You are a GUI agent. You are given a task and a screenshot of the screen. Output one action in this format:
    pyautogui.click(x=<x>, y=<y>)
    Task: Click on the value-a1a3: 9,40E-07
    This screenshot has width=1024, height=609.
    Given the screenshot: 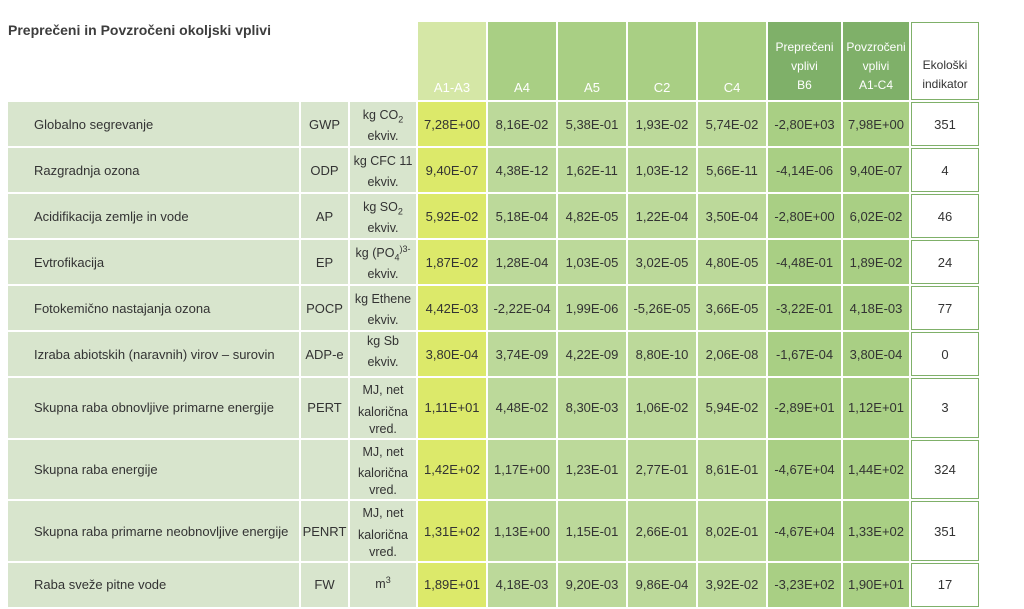 What is the action you would take?
    pyautogui.click(x=452, y=170)
    